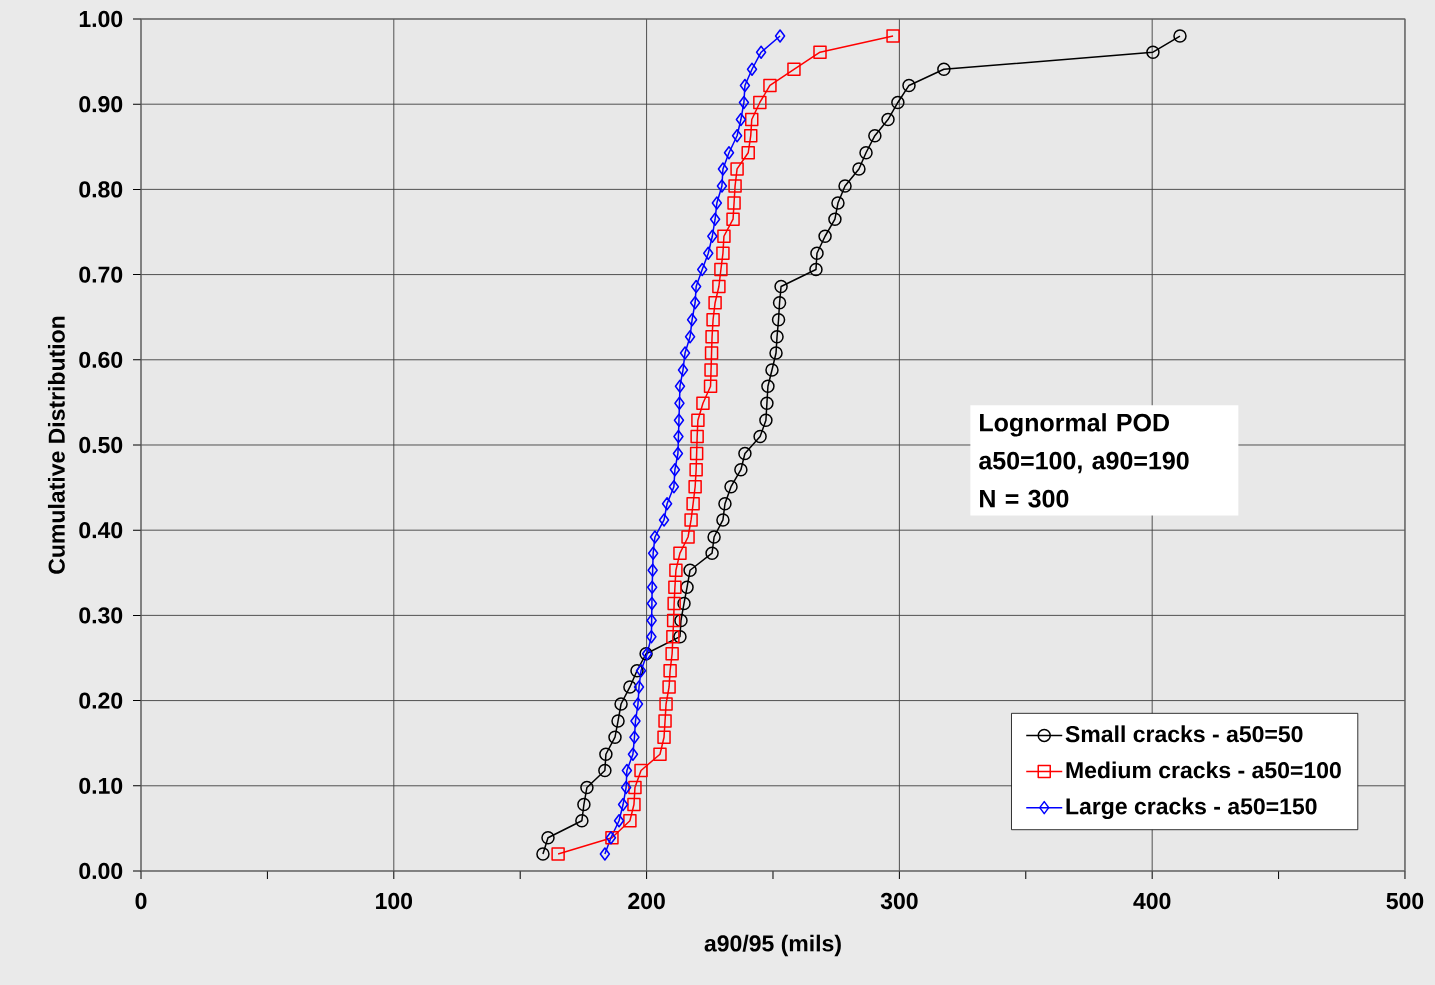 The height and width of the screenshot is (985, 1435). I want to click on annotation: N = 300, so click(1024, 498).